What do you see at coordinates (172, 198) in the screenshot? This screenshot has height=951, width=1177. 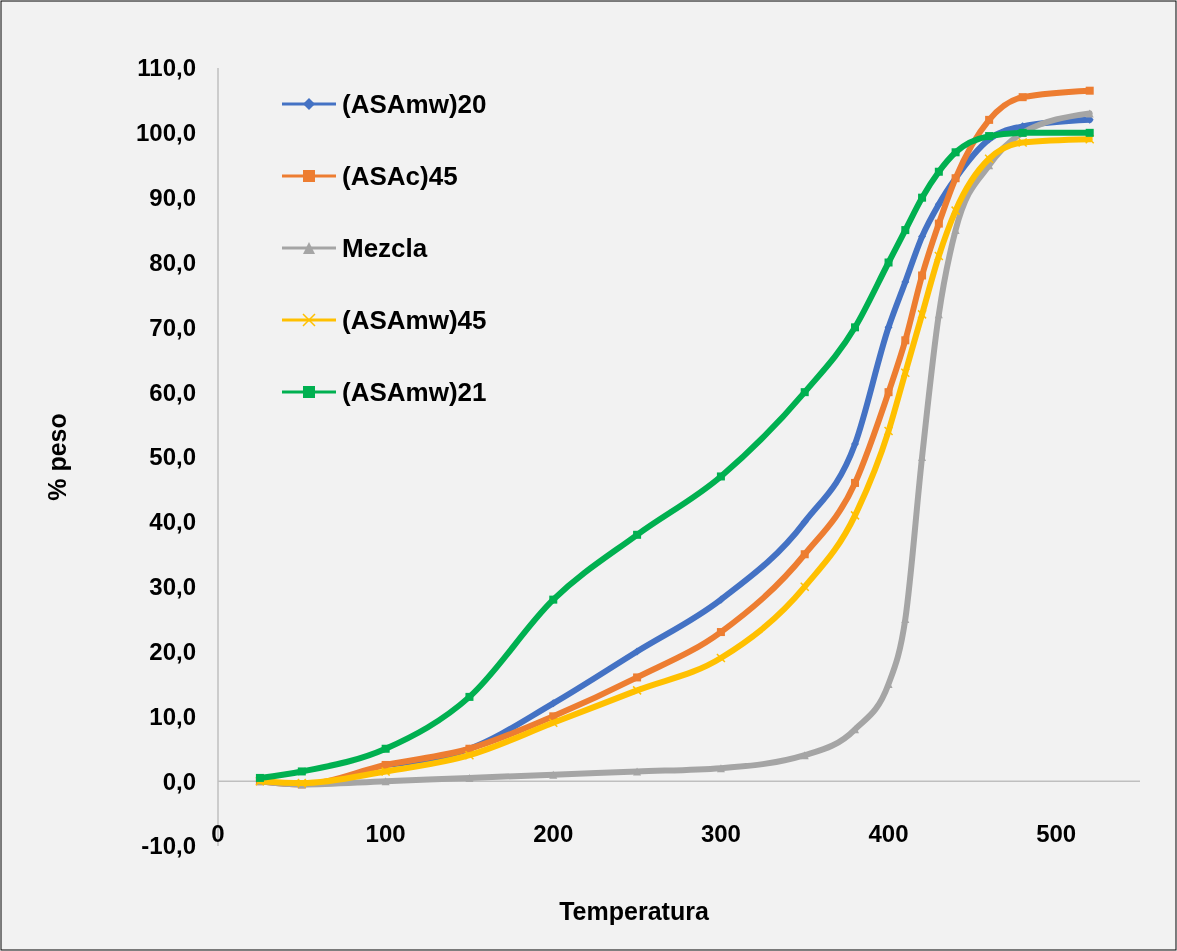 I see `y-tick-label: 90,0` at bounding box center [172, 198].